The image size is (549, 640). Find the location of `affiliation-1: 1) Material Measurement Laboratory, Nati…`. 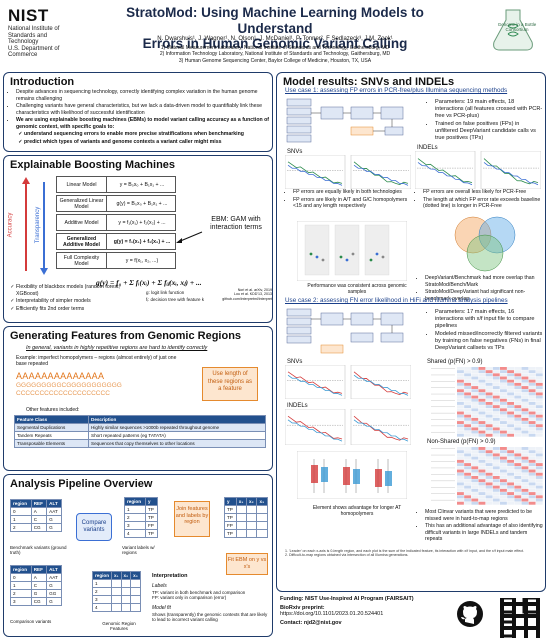

affiliation-1: 1) Material Measurement Laboratory, Nati… is located at coordinates (275, 48).